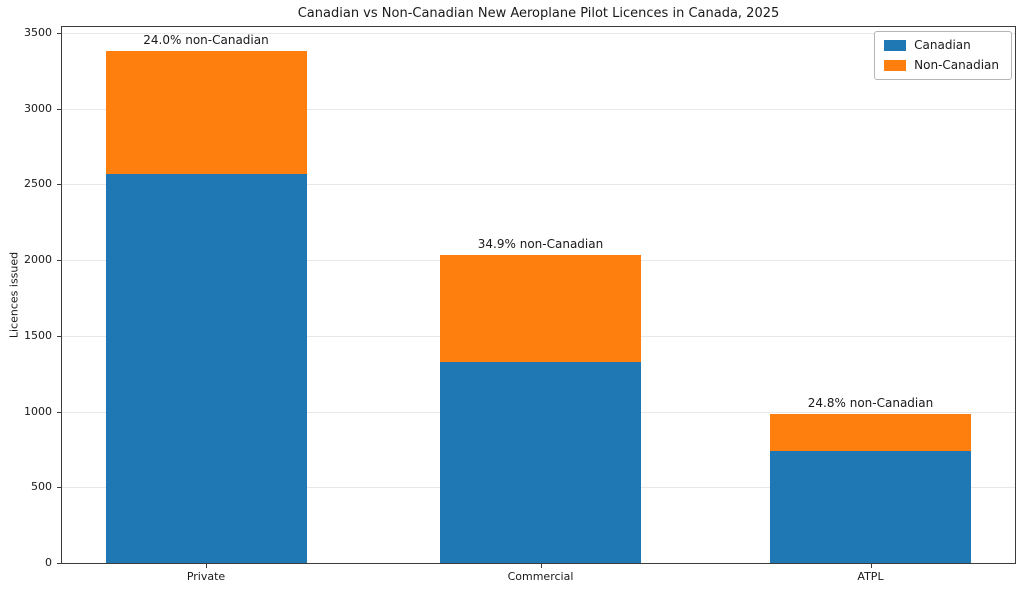 The height and width of the screenshot is (593, 1024). Describe the element at coordinates (895, 65) in the screenshot. I see `legend-swatch-non-canadian-icon` at that location.